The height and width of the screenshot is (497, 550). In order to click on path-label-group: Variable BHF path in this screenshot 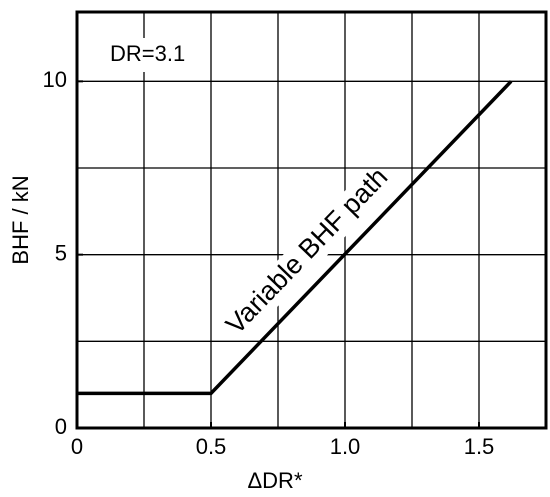, I will do `click(306, 251)`.